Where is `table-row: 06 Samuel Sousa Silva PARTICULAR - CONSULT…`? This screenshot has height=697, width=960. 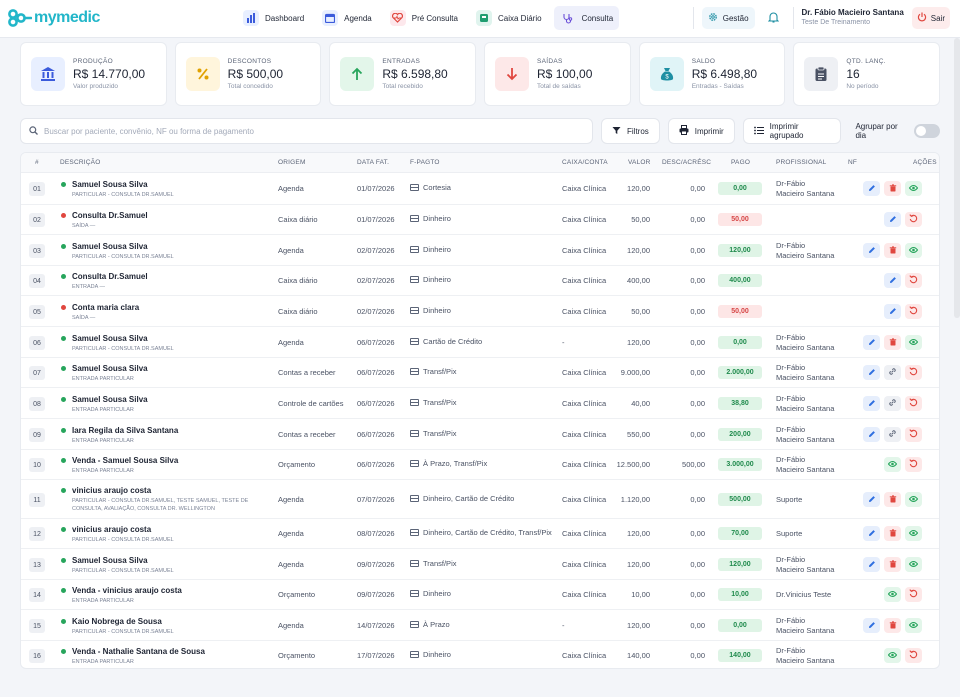 table-row: 06 Samuel Sousa Silva PARTICULAR - CONSULT… is located at coordinates (480, 342).